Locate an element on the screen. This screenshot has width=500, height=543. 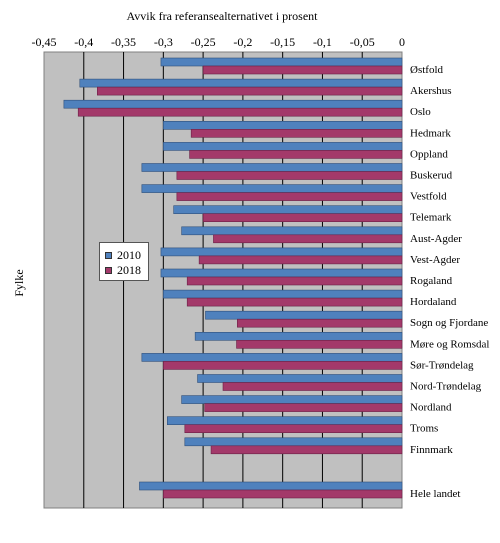
category-label: Hedmark is located at coordinates (430, 133).